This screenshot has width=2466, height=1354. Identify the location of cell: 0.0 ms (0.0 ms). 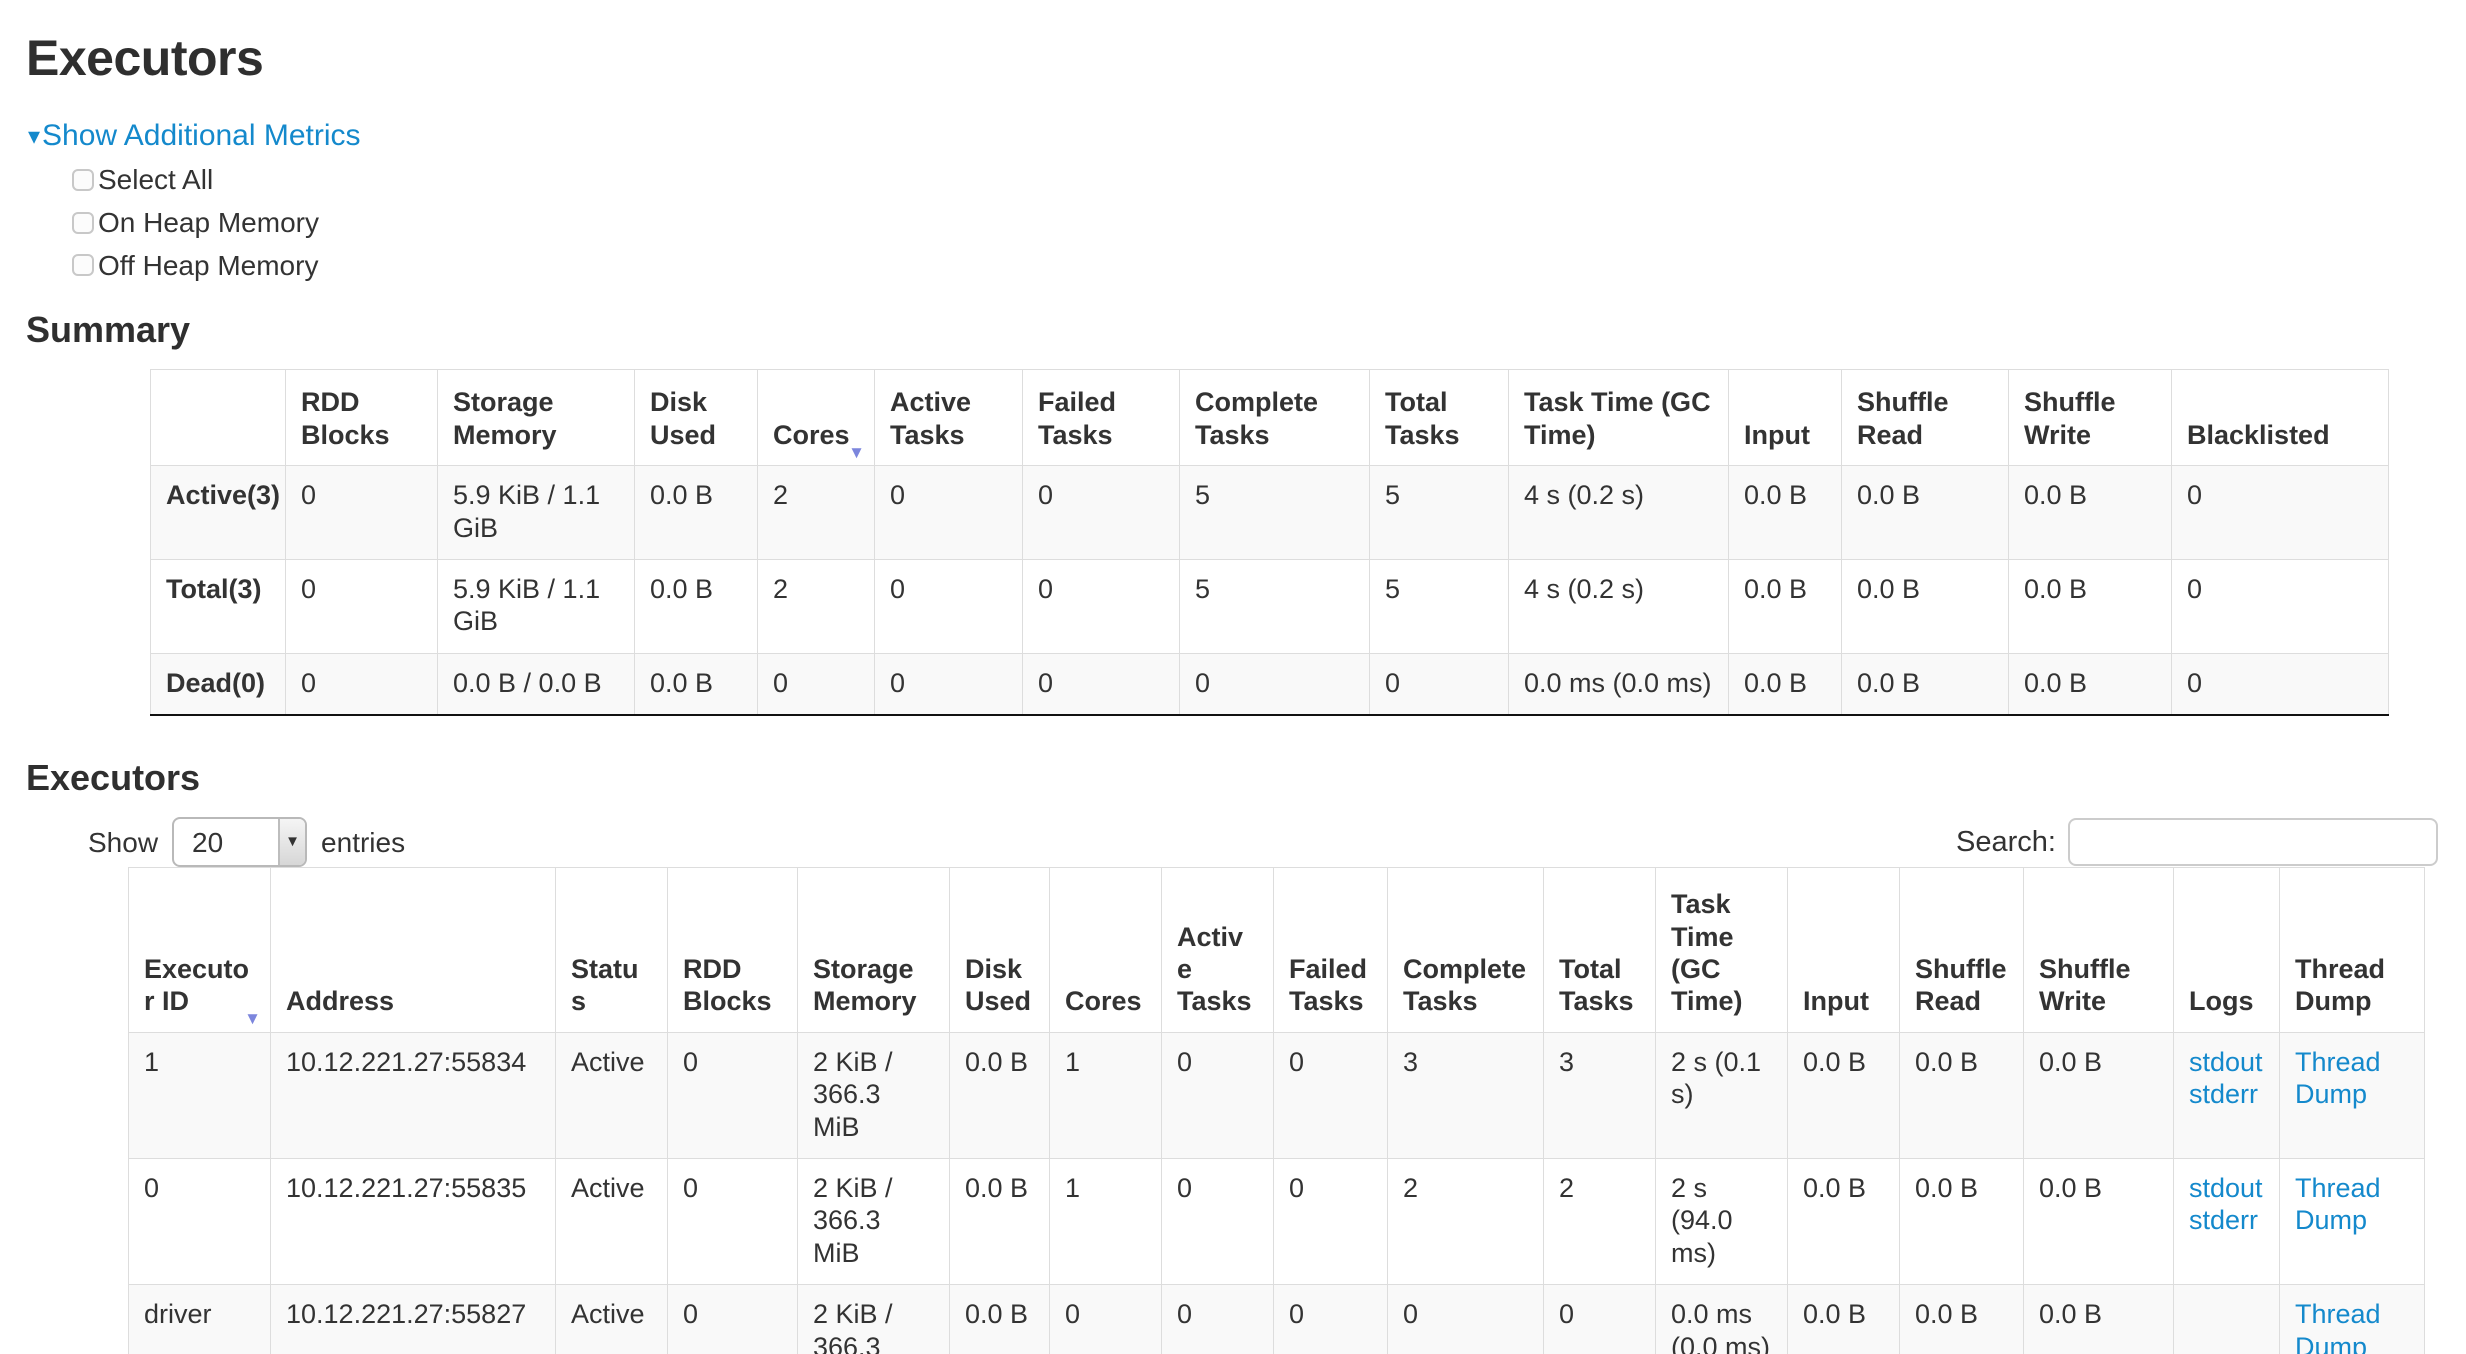
(1721, 1319).